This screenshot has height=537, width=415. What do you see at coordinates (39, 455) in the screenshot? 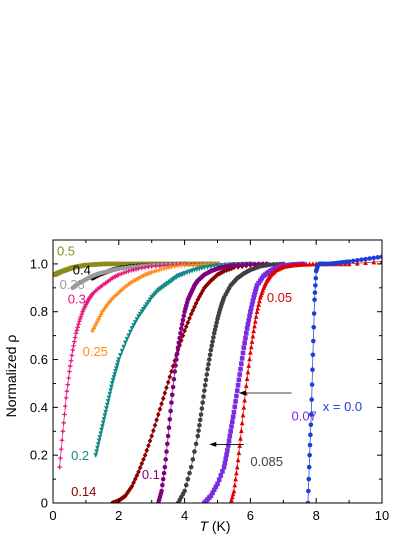
I see `y-tick-label: 0.2` at bounding box center [39, 455].